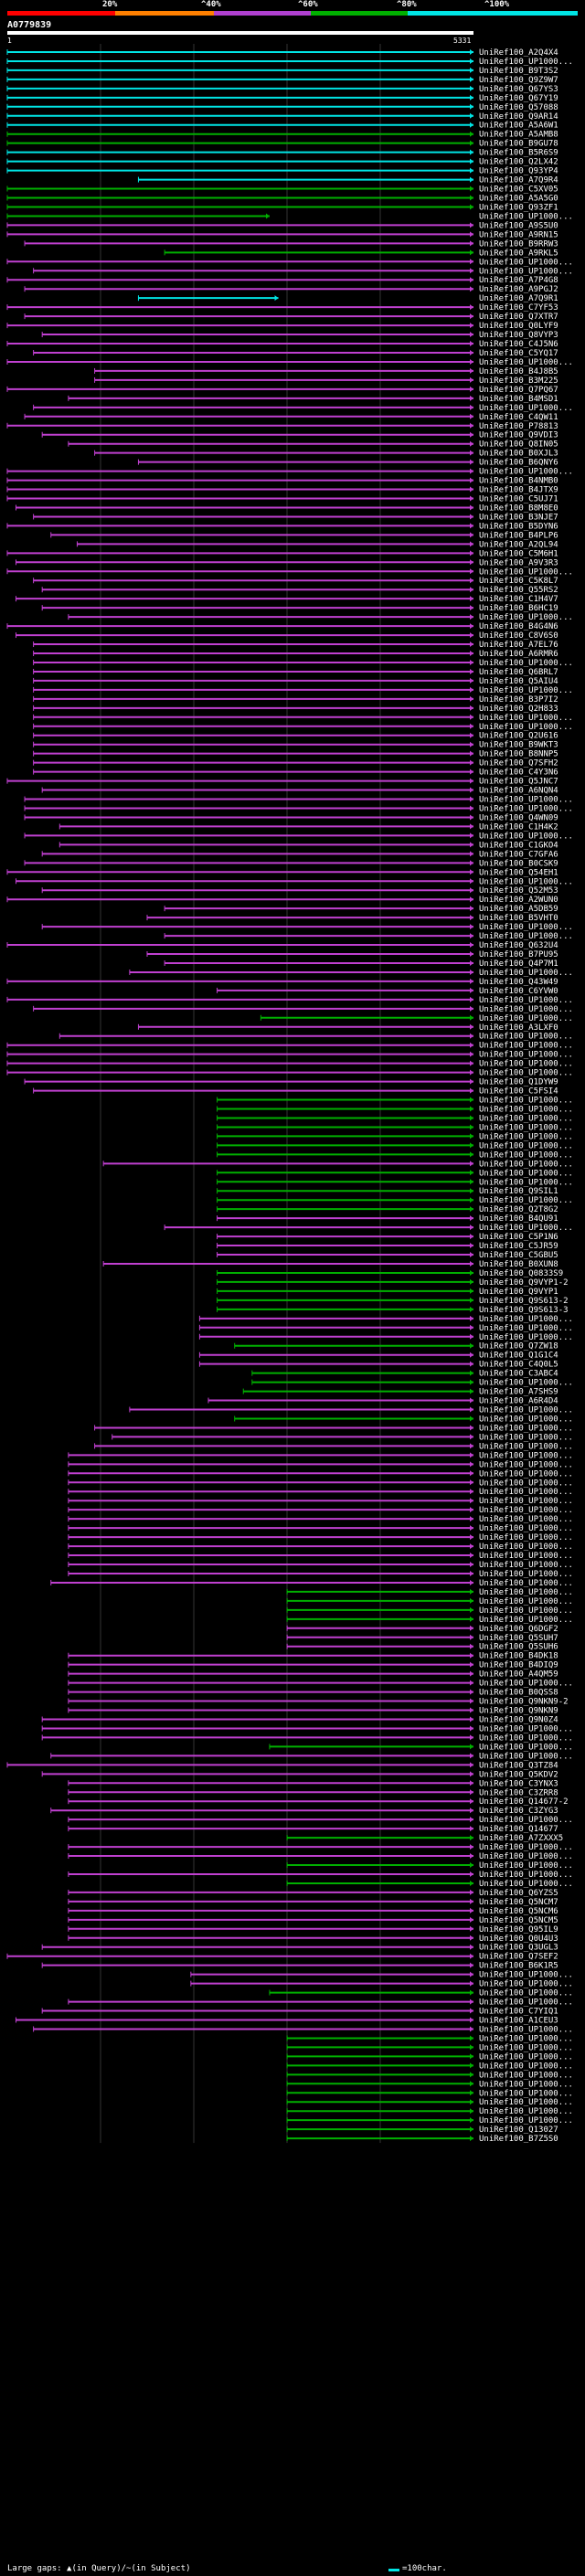  I want to click on hit-label: UniRef100_B9WKT3, so click(518, 745).